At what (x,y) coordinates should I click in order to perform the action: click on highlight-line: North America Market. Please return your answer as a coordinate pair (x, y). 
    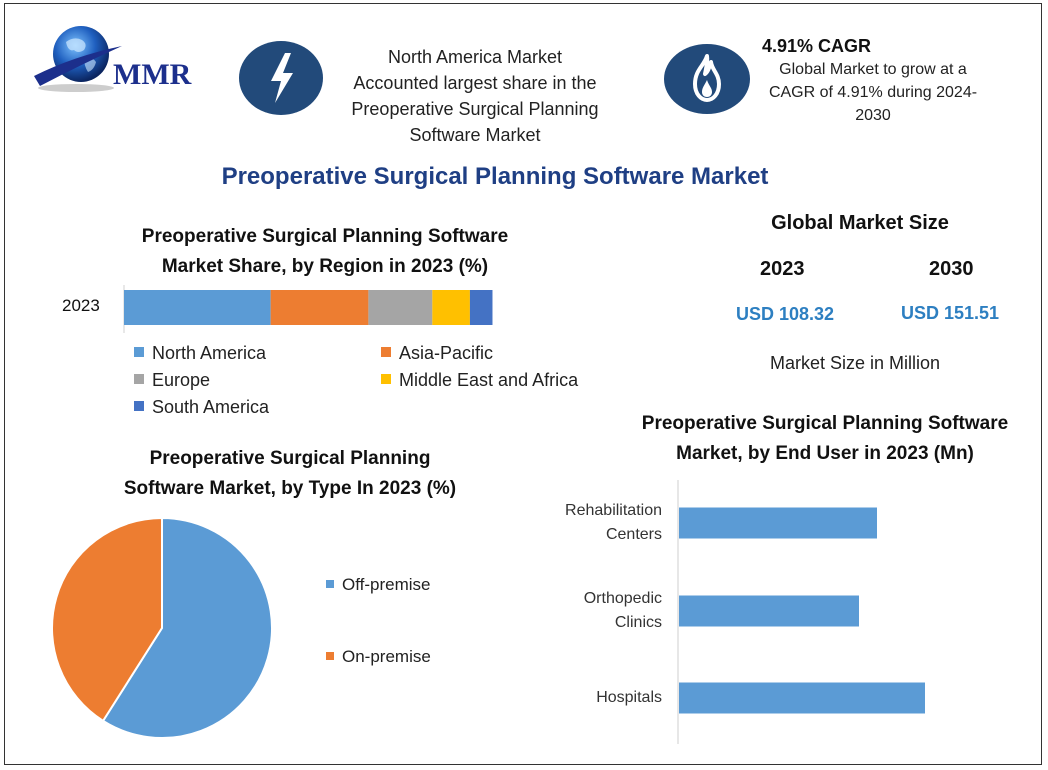
    Looking at the image, I should click on (475, 57).